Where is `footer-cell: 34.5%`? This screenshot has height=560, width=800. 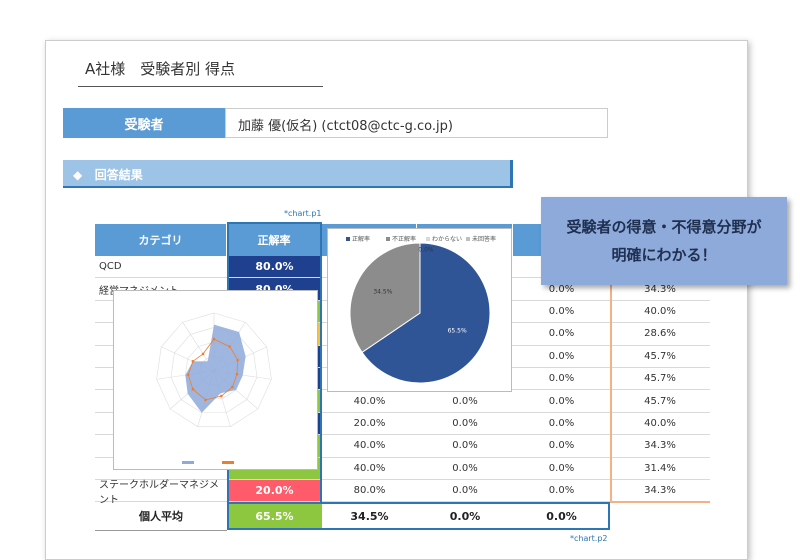 footer-cell: 34.5% is located at coordinates (369, 516).